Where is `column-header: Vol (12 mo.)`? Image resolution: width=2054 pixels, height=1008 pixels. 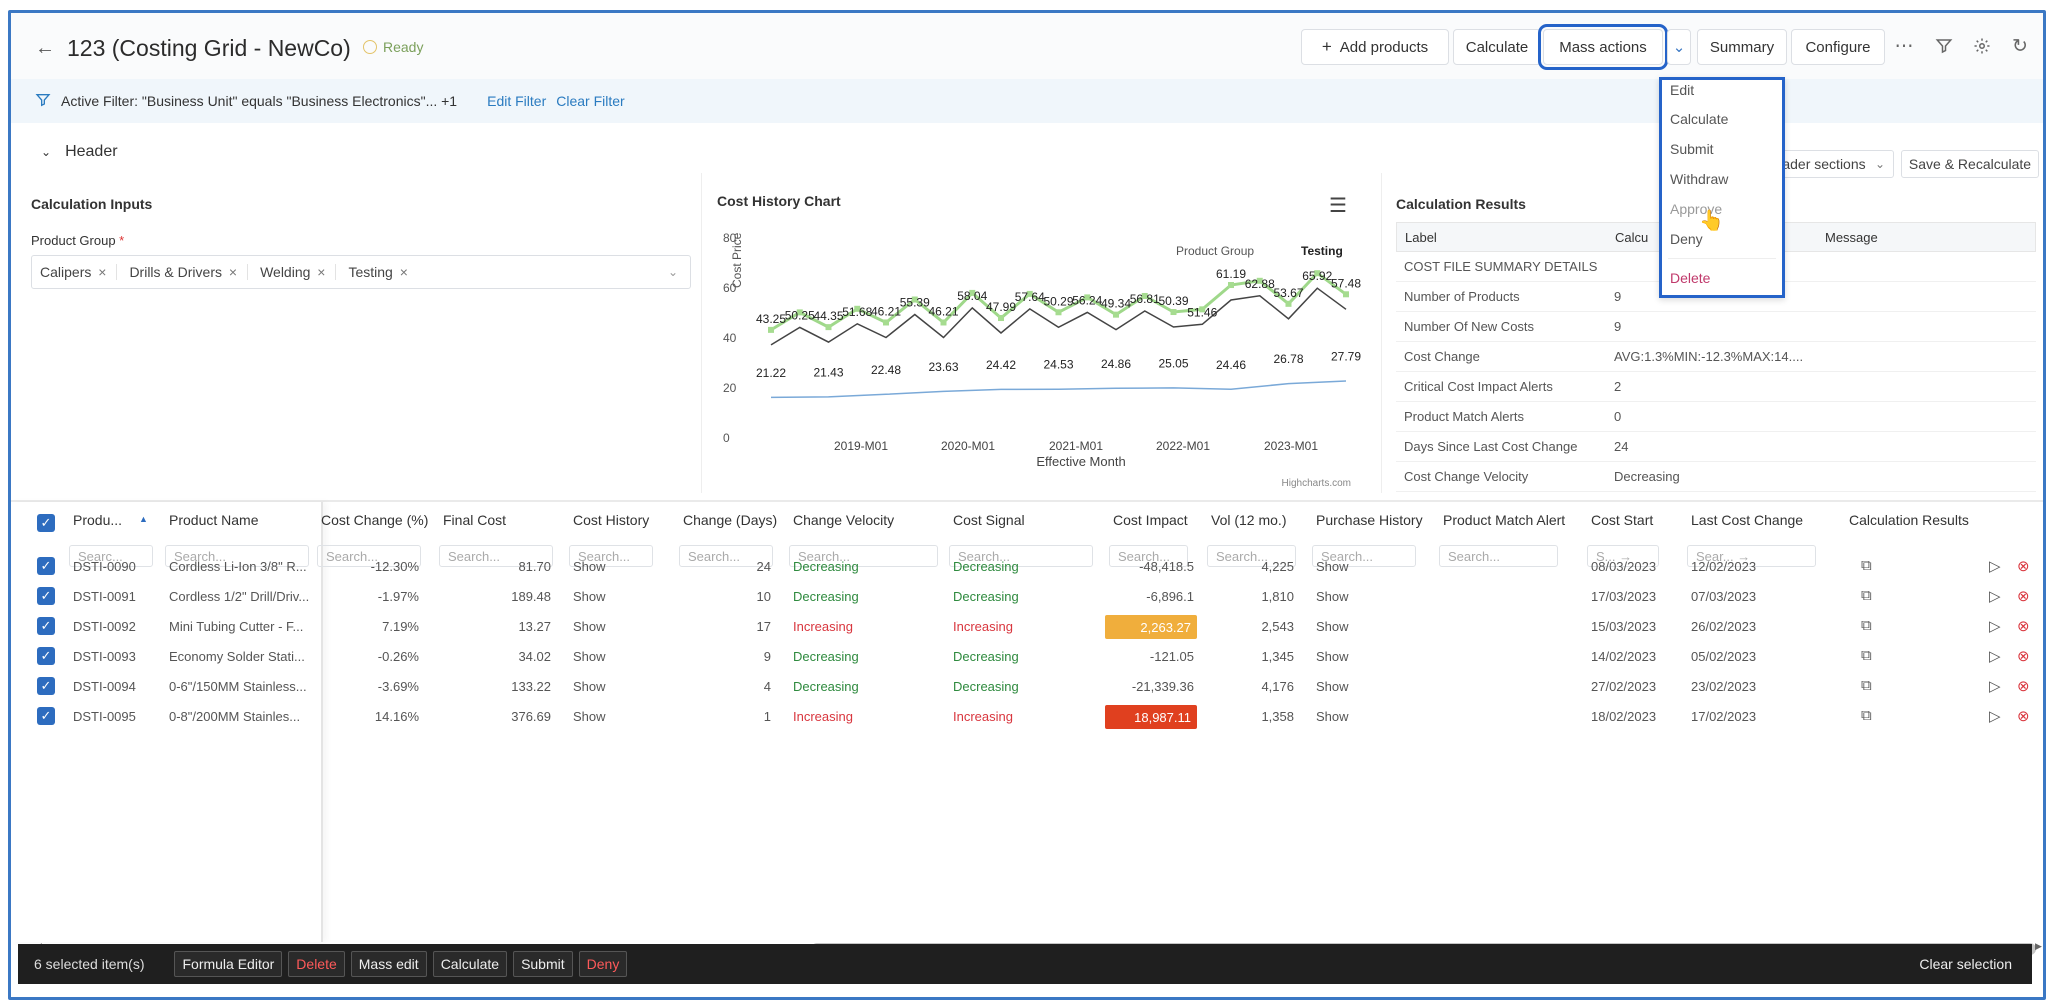 column-header: Vol (12 mo.) is located at coordinates (1249, 520).